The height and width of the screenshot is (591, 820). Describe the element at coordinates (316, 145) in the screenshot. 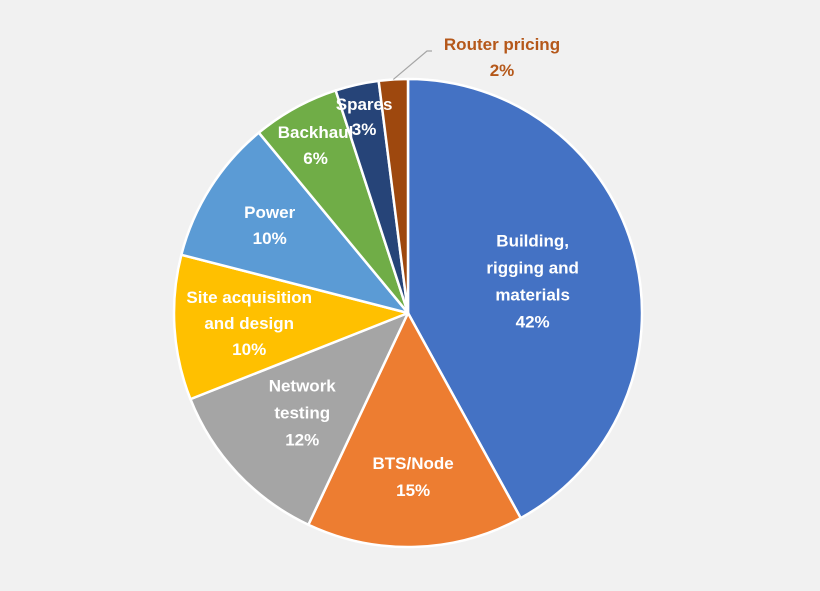

I see `slice-label-backhaul: Backhaul 6%` at that location.